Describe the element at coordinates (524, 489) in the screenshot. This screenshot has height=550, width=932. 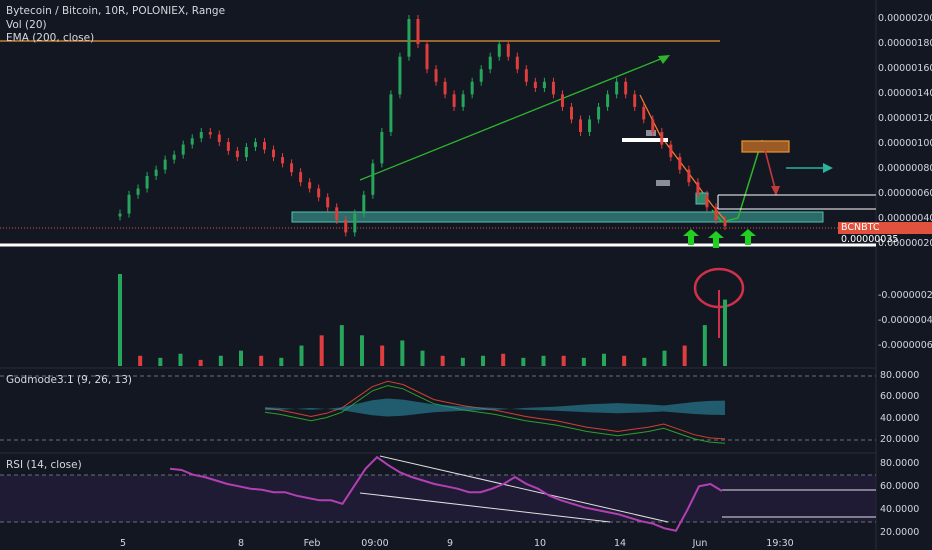
I see `rsi-trendline-upper` at that location.